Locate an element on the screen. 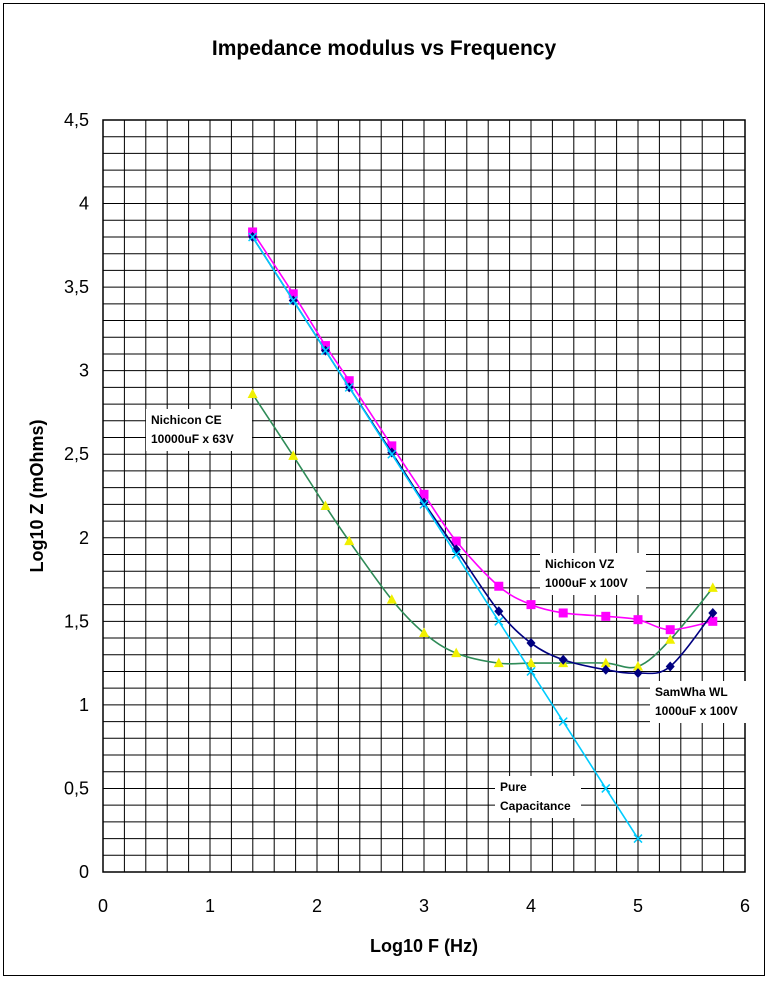 Image resolution: width=771 pixels, height=982 pixels. x-tick-label: 3 is located at coordinates (424, 906).